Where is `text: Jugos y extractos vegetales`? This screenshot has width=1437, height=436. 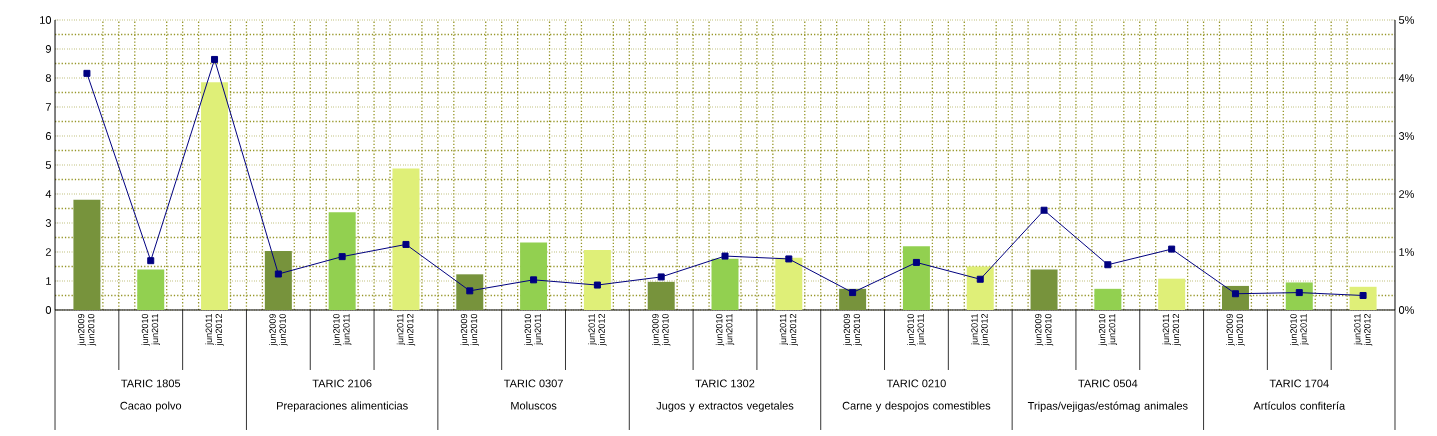
text: Jugos y extractos vegetales is located at coordinates (725, 406).